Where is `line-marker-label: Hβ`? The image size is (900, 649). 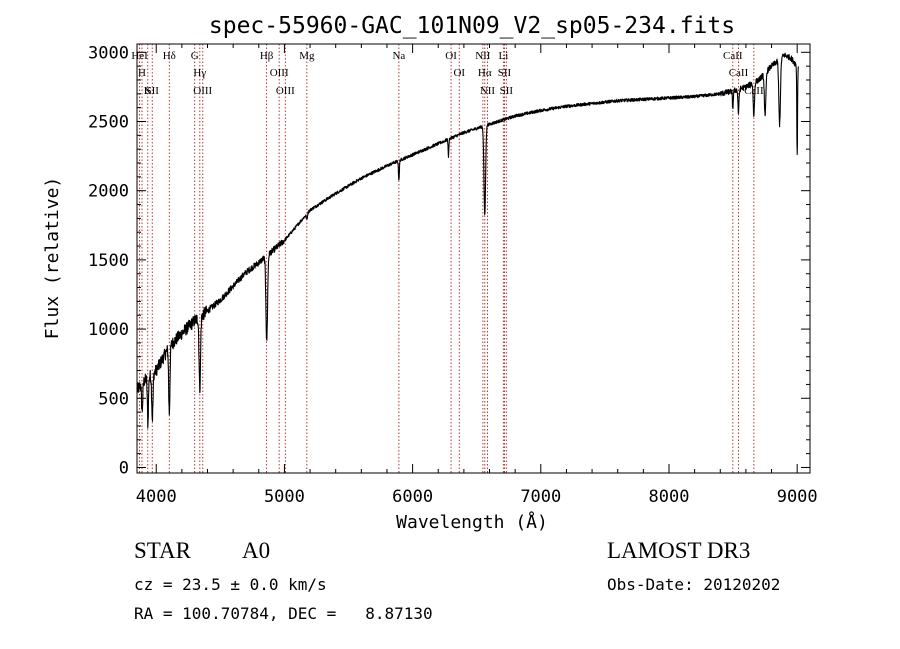 line-marker-label: Hβ is located at coordinates (267, 56).